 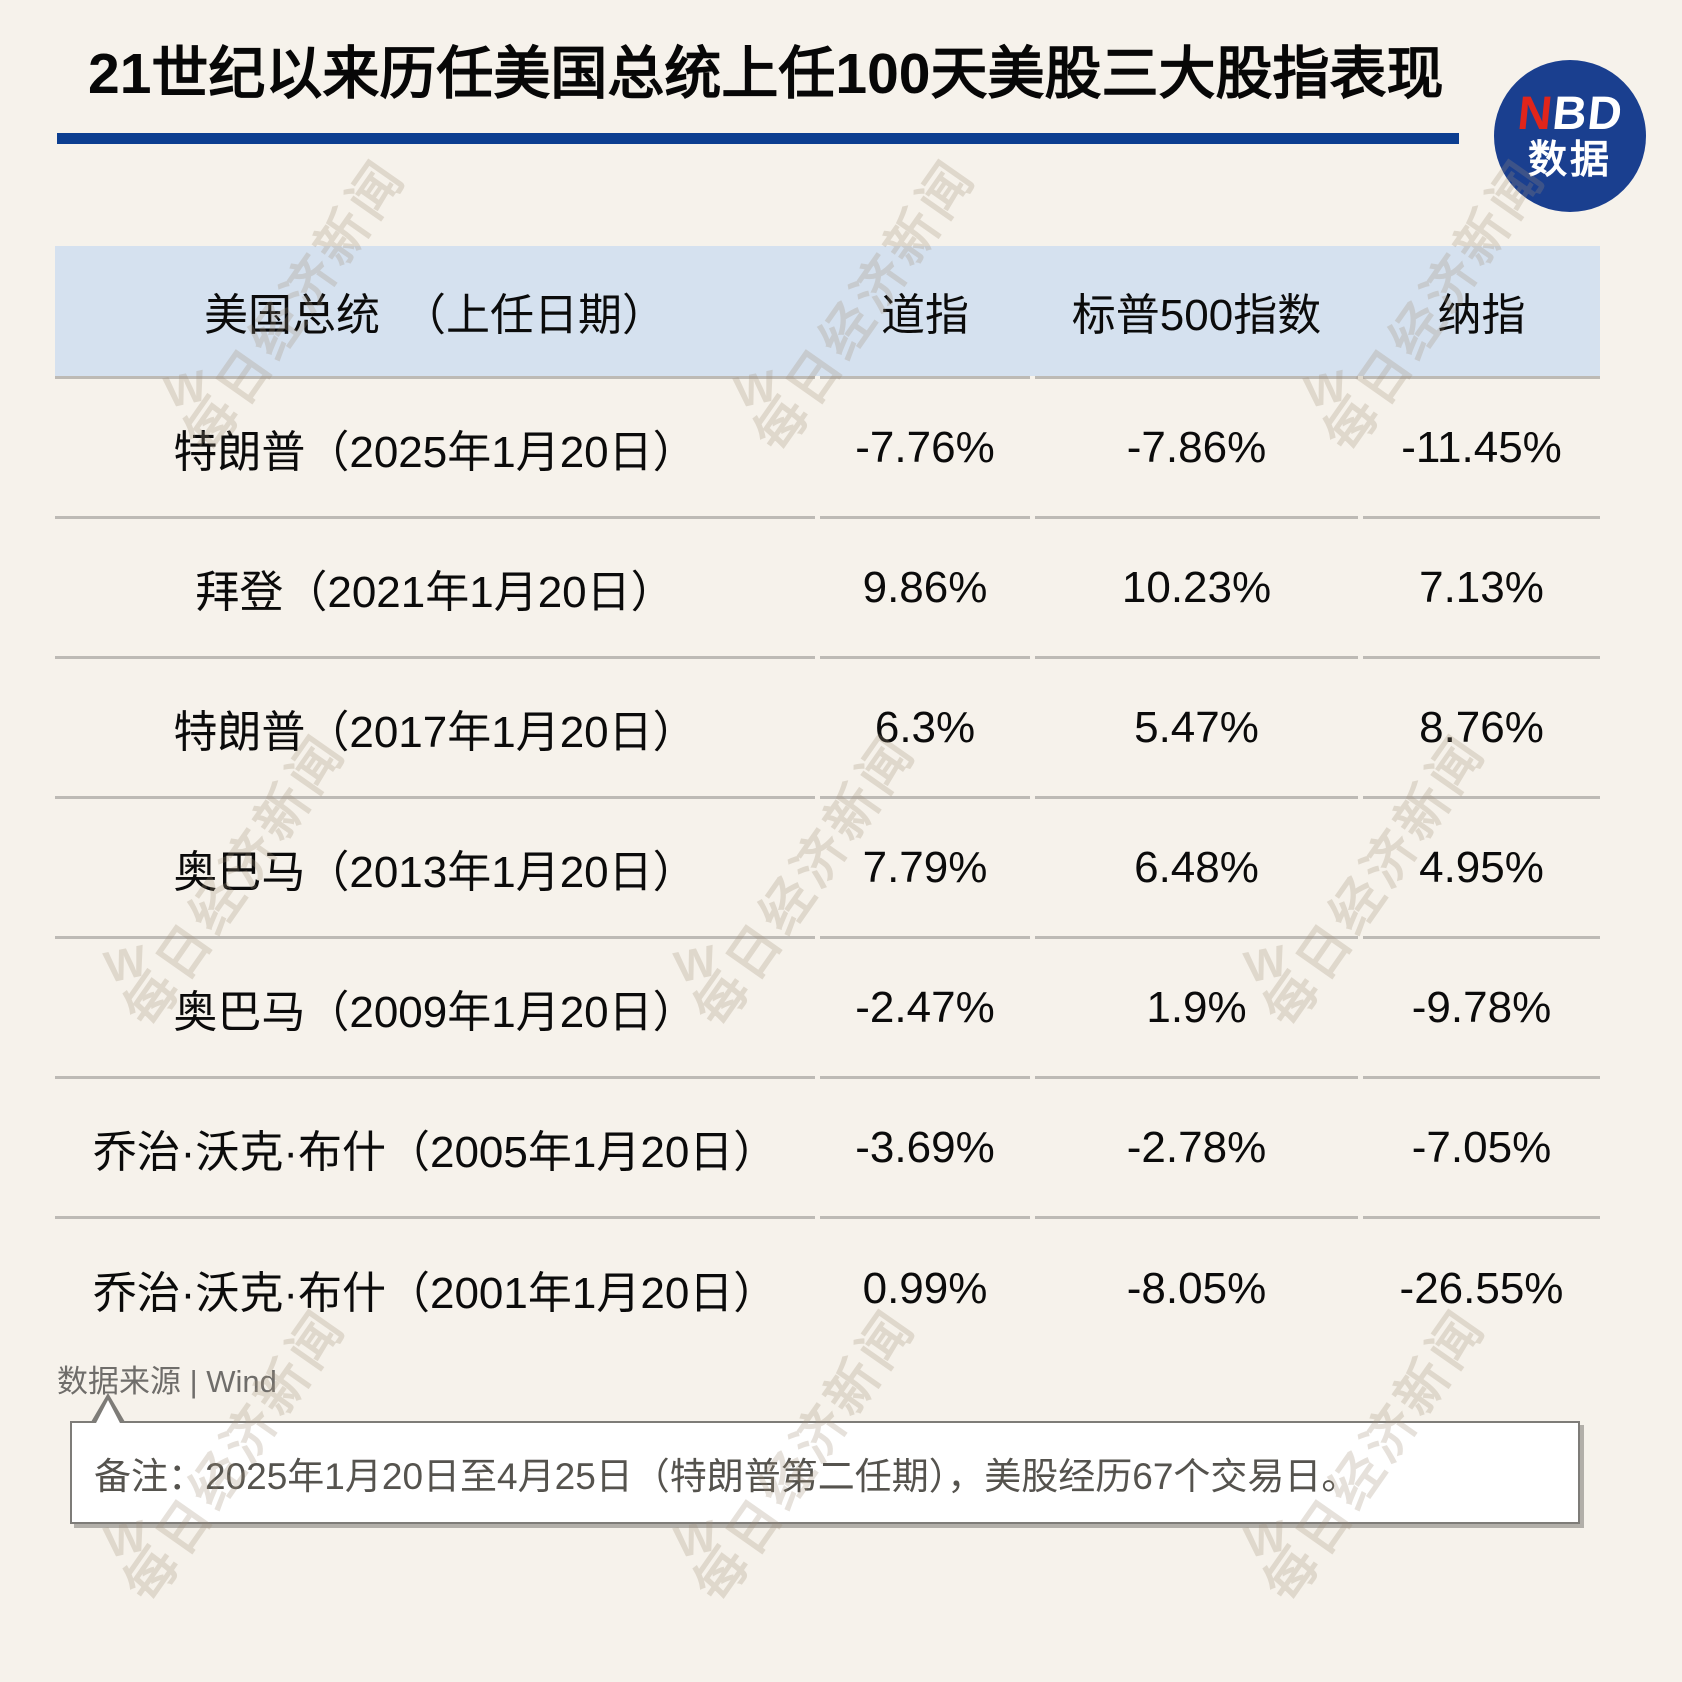 What do you see at coordinates (758, 138) in the screenshot?
I see `title-underline` at bounding box center [758, 138].